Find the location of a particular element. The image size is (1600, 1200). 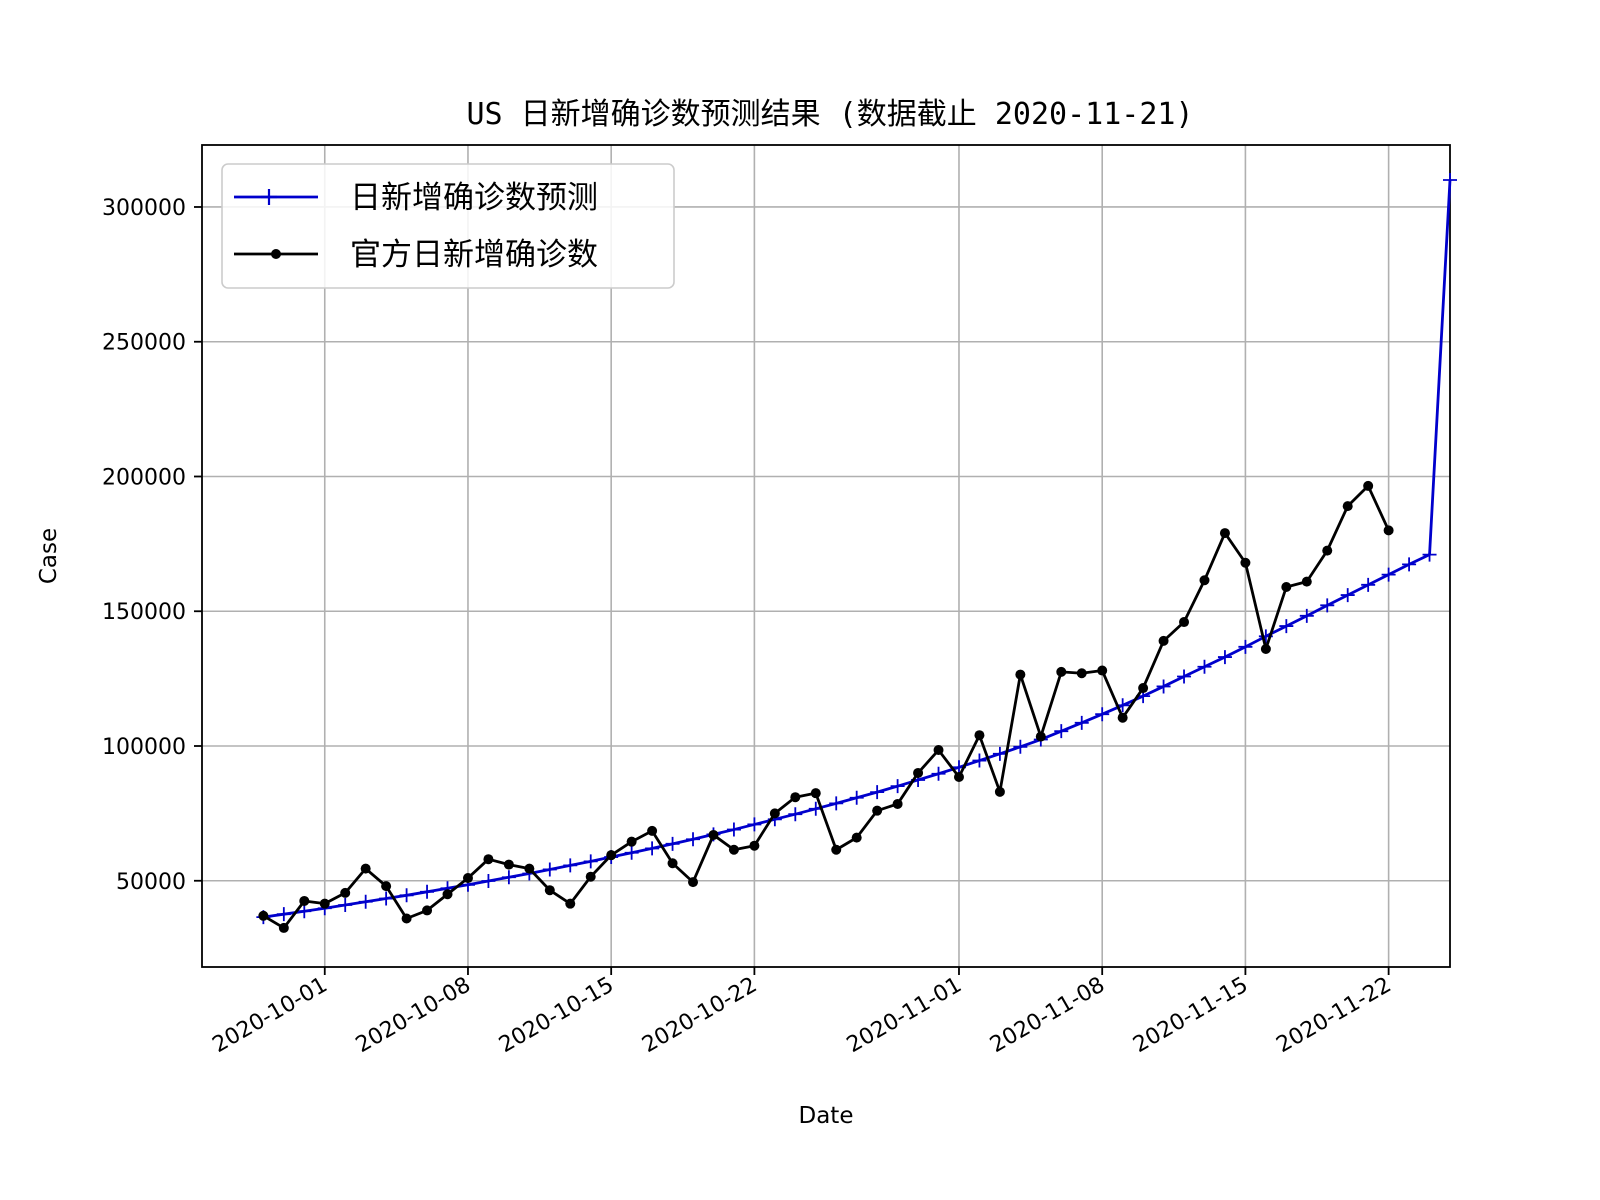

legend-marker-dot is located at coordinates (276, 254).